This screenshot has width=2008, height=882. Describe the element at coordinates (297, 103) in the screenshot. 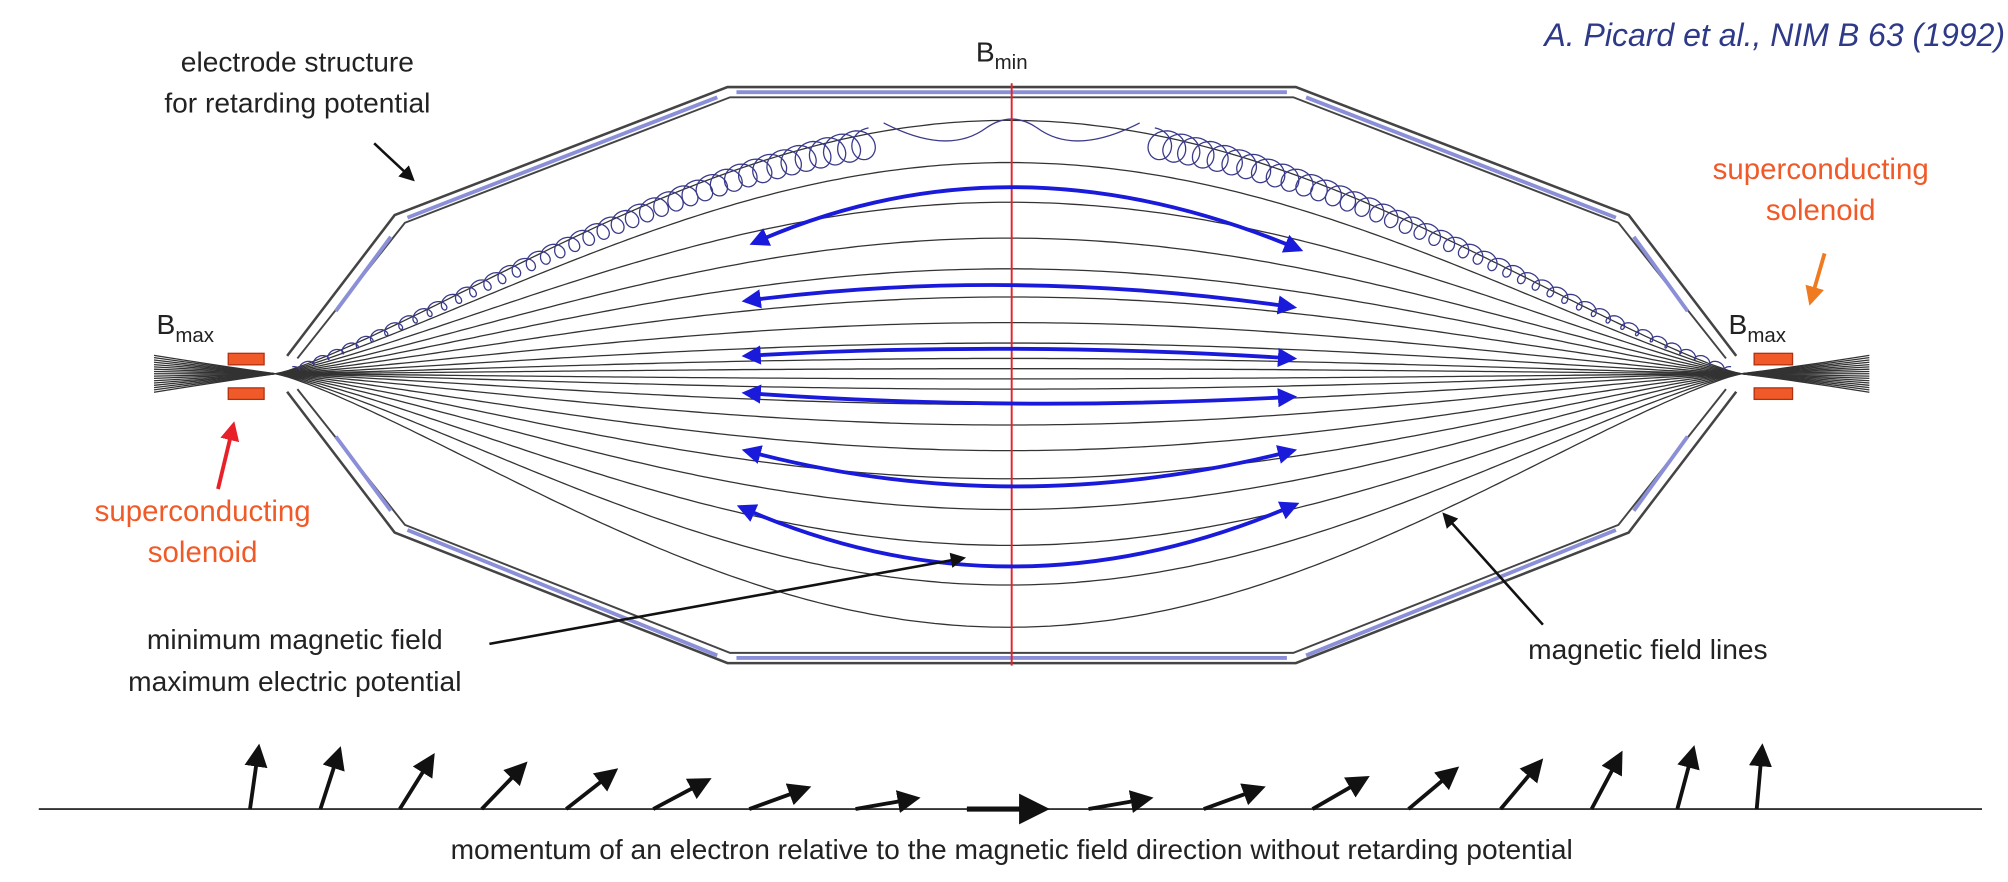

I see `label: for retarding potential` at that location.